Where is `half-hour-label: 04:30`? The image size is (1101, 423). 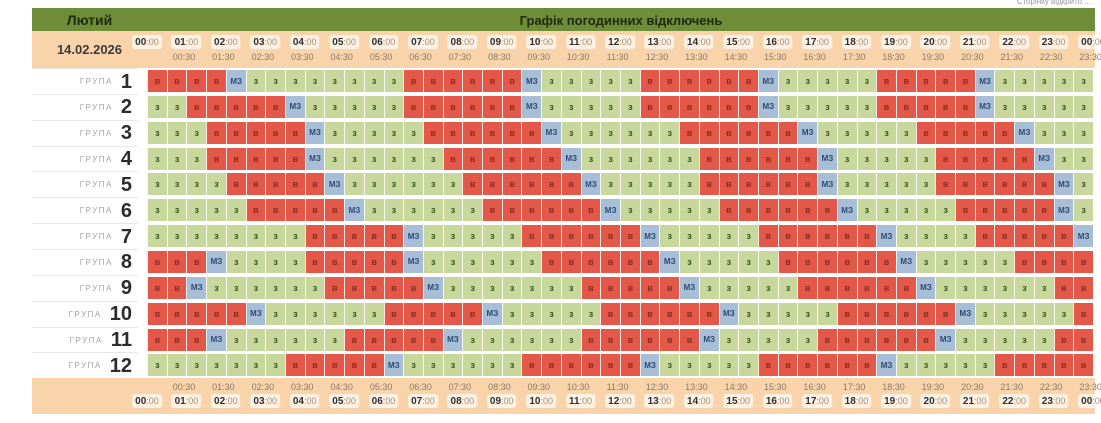 half-hour-label: 04:30 is located at coordinates (341, 387).